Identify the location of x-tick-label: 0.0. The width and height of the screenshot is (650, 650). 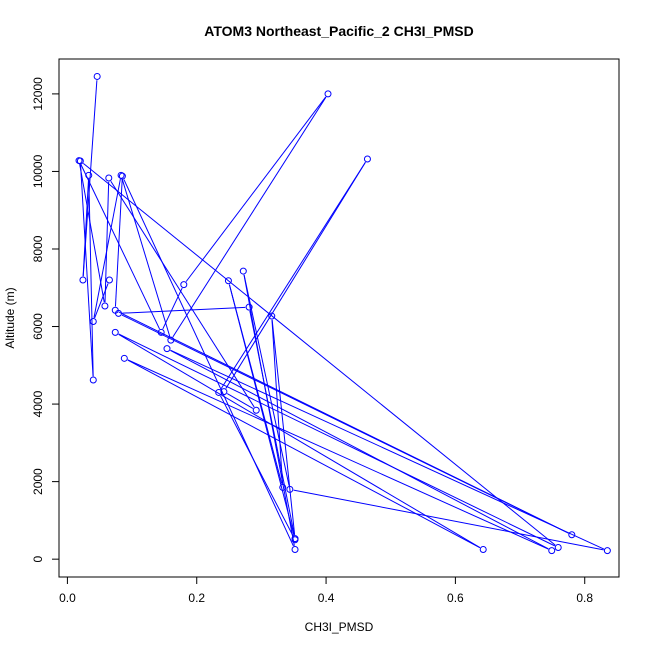
(67, 598).